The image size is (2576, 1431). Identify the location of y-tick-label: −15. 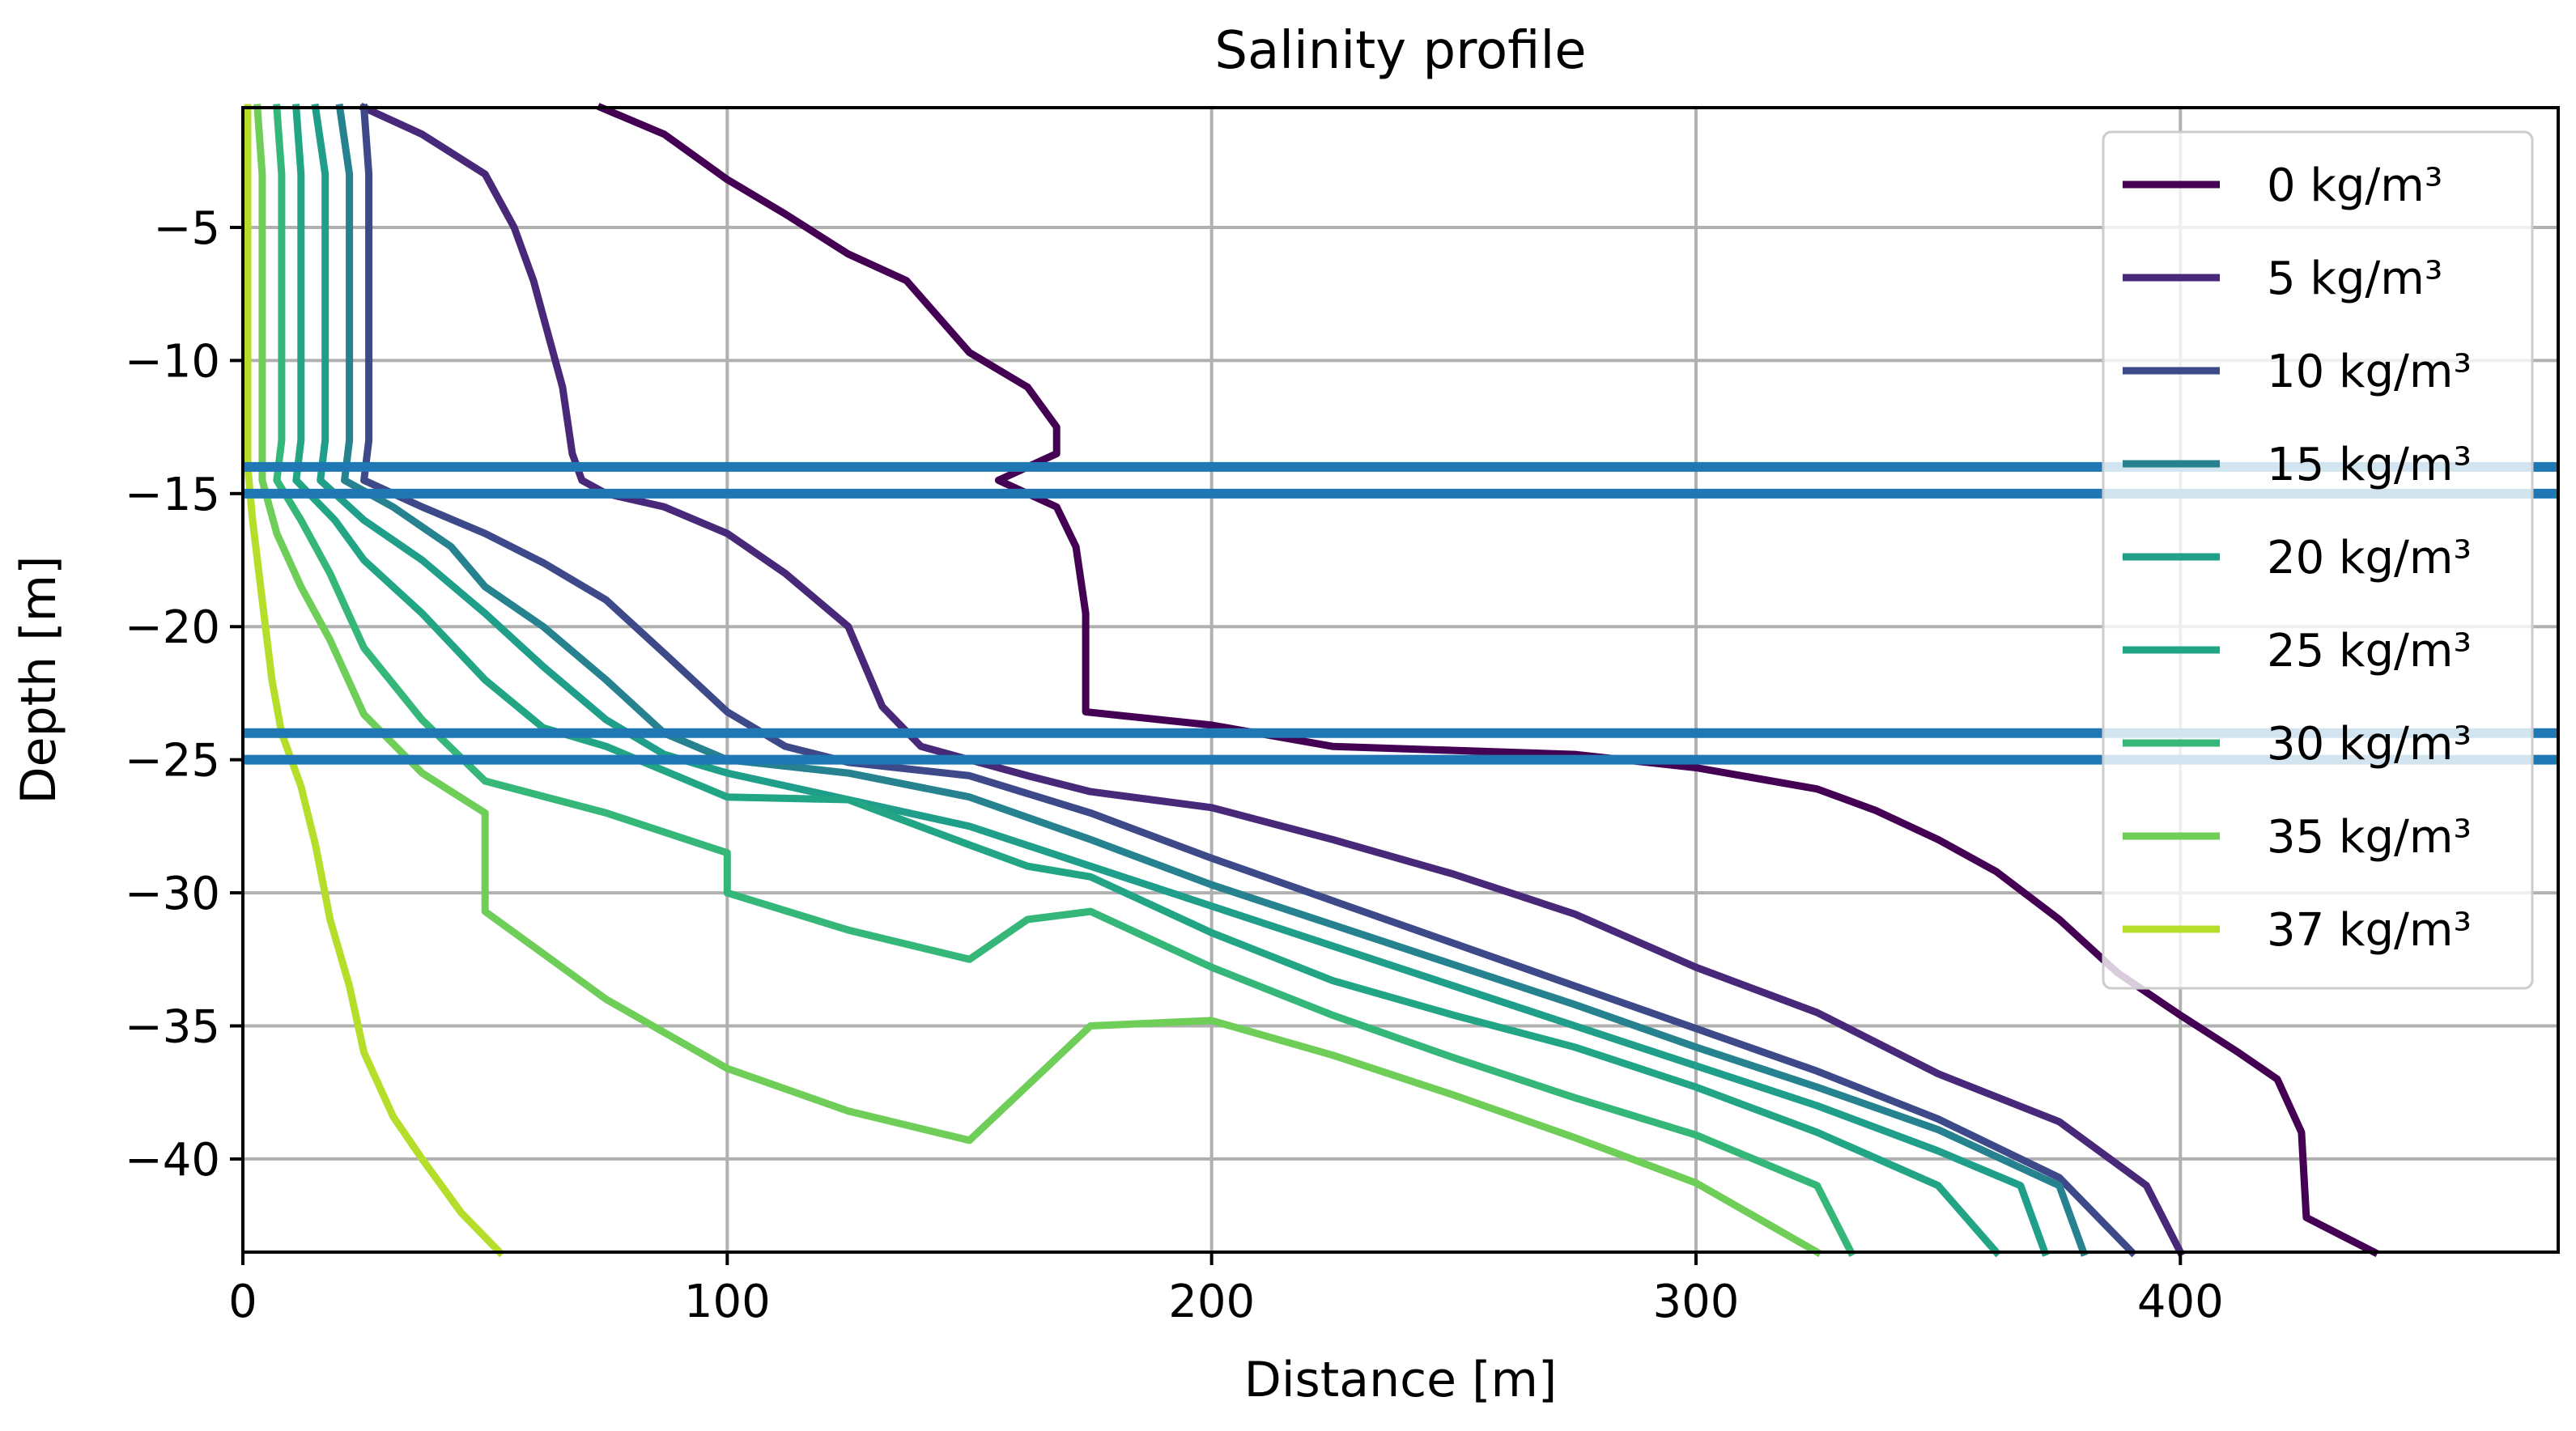
(172, 495).